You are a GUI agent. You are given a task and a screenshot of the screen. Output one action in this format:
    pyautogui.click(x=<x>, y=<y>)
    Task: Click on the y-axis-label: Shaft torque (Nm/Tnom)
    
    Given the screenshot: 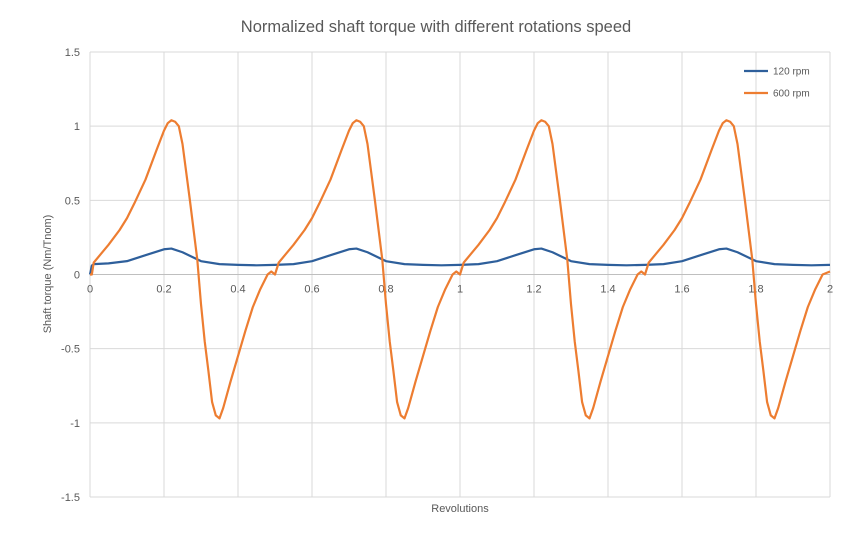 What is the action you would take?
    pyautogui.click(x=48, y=274)
    